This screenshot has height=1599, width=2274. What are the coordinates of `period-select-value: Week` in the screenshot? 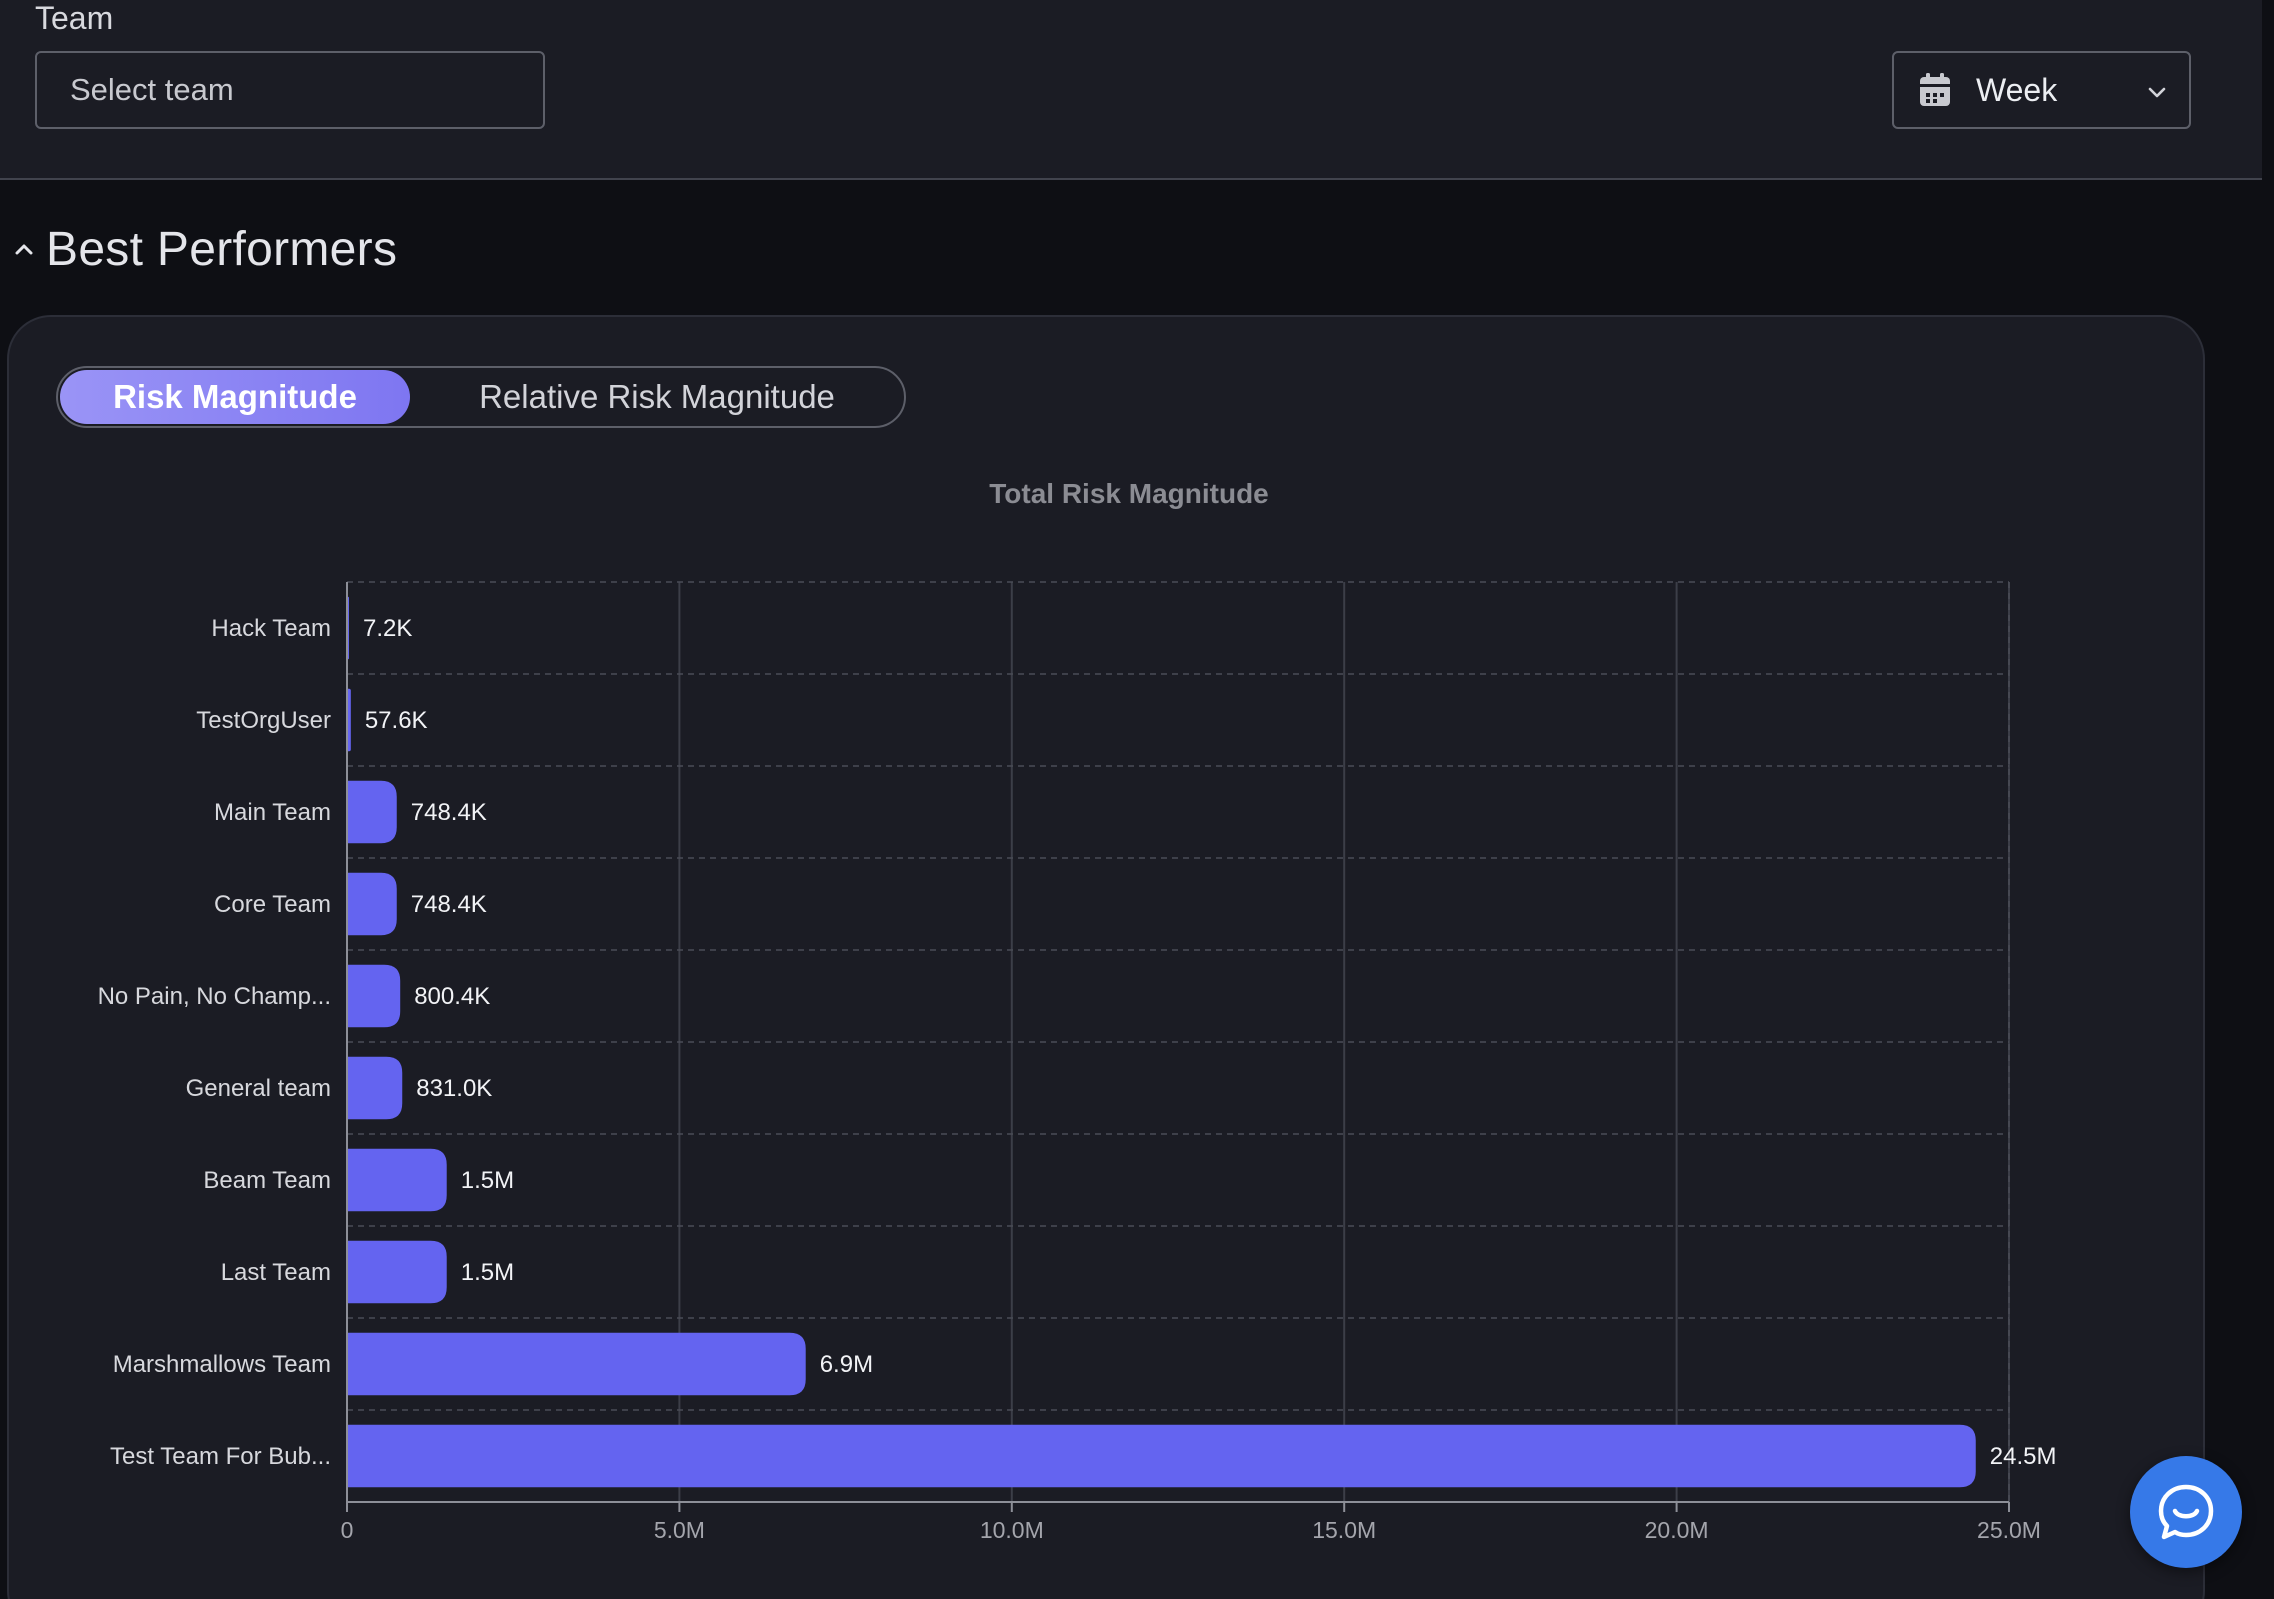 It's located at (2017, 89).